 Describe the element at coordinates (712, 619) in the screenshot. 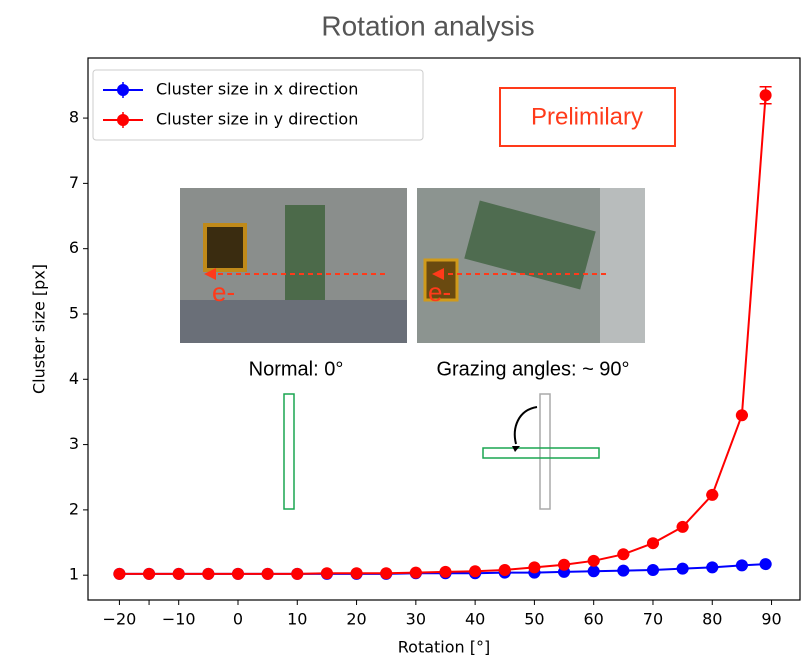

I see `x-tick-label: 80` at that location.